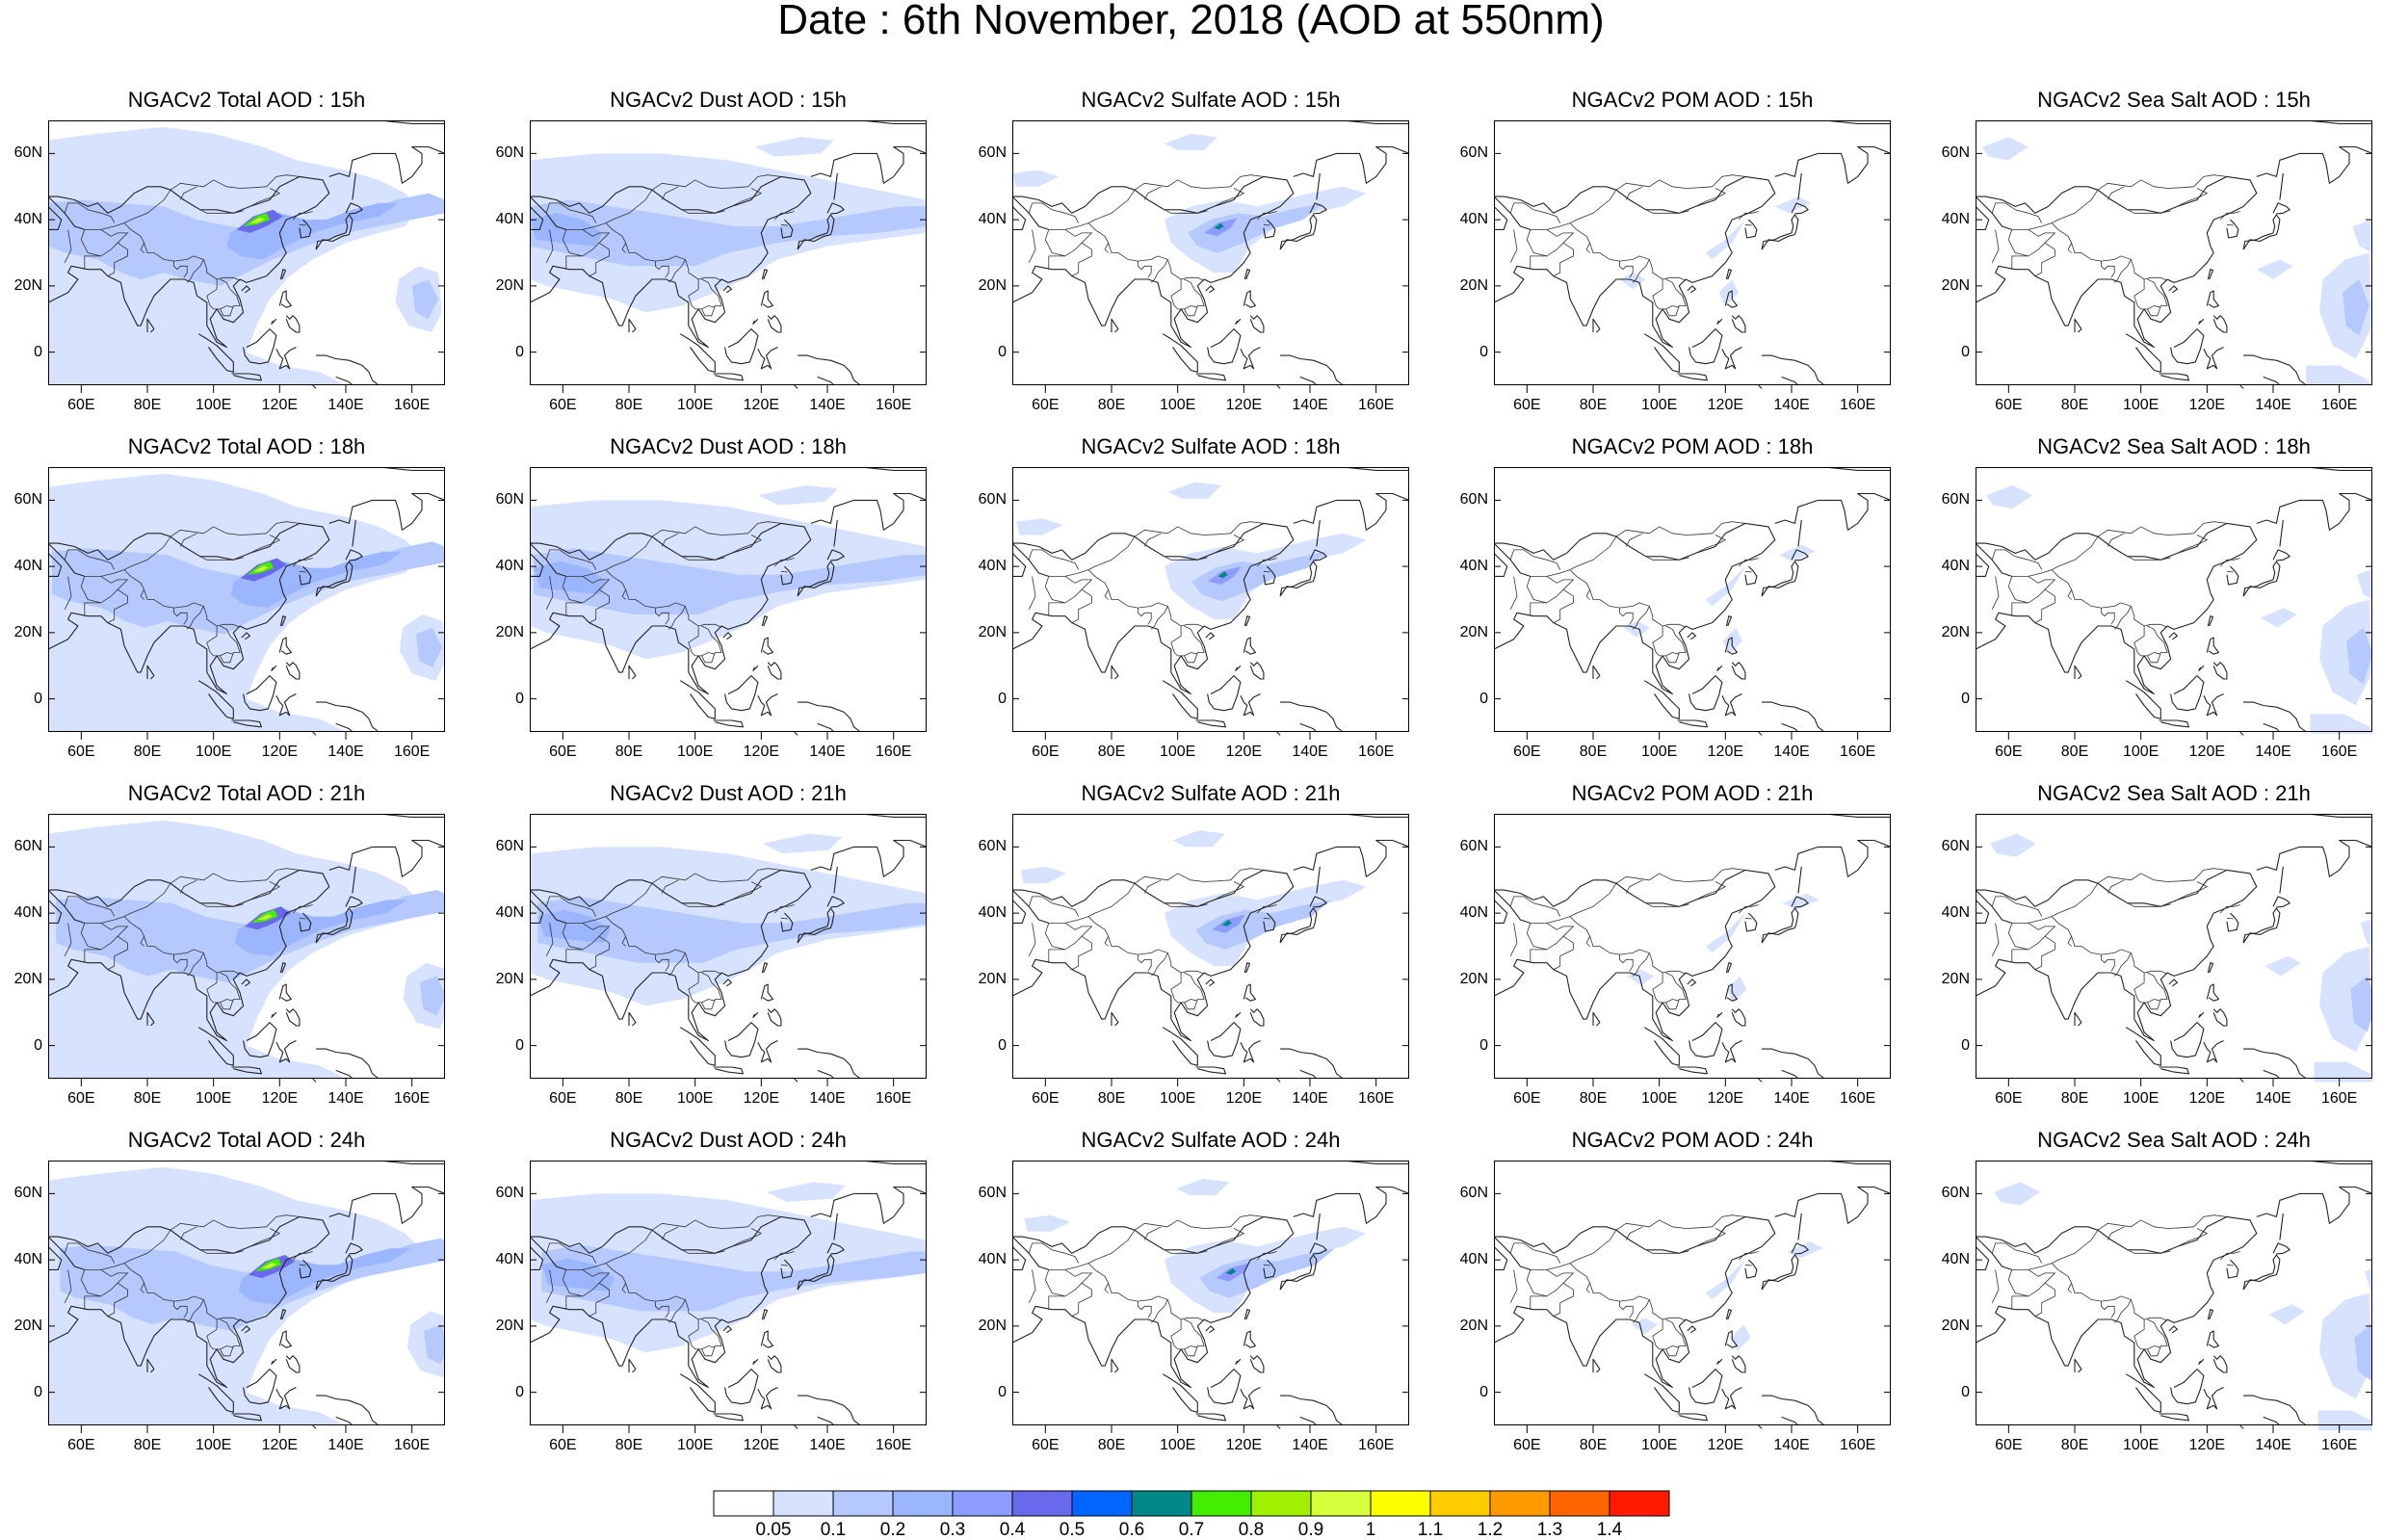  What do you see at coordinates (1659, 405) in the screenshot?
I see `lon-tick-label: 100E` at bounding box center [1659, 405].